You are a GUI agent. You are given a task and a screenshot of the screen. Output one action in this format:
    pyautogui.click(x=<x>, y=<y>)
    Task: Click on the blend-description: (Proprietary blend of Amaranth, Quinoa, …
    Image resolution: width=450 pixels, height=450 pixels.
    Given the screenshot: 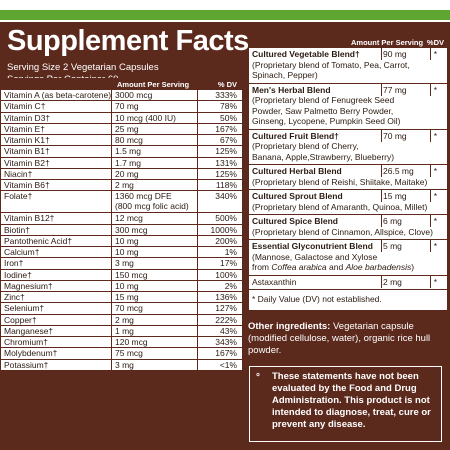 What is the action you would take?
    pyautogui.click(x=340, y=206)
    